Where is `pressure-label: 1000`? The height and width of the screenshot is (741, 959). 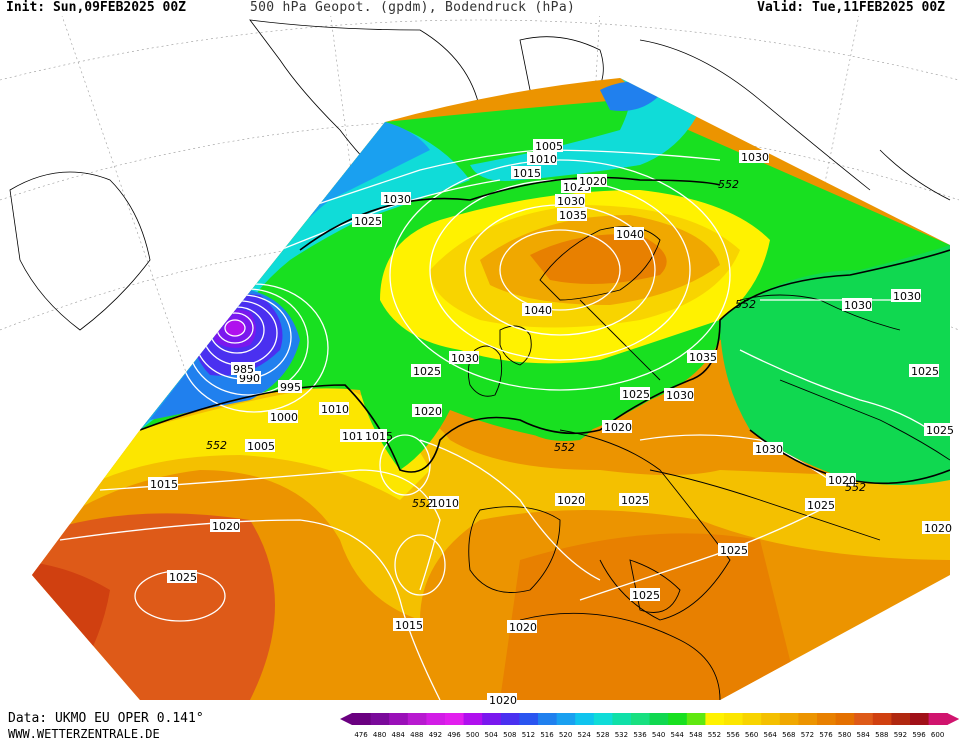
pressure-label: 1000 is located at coordinates (283, 417).